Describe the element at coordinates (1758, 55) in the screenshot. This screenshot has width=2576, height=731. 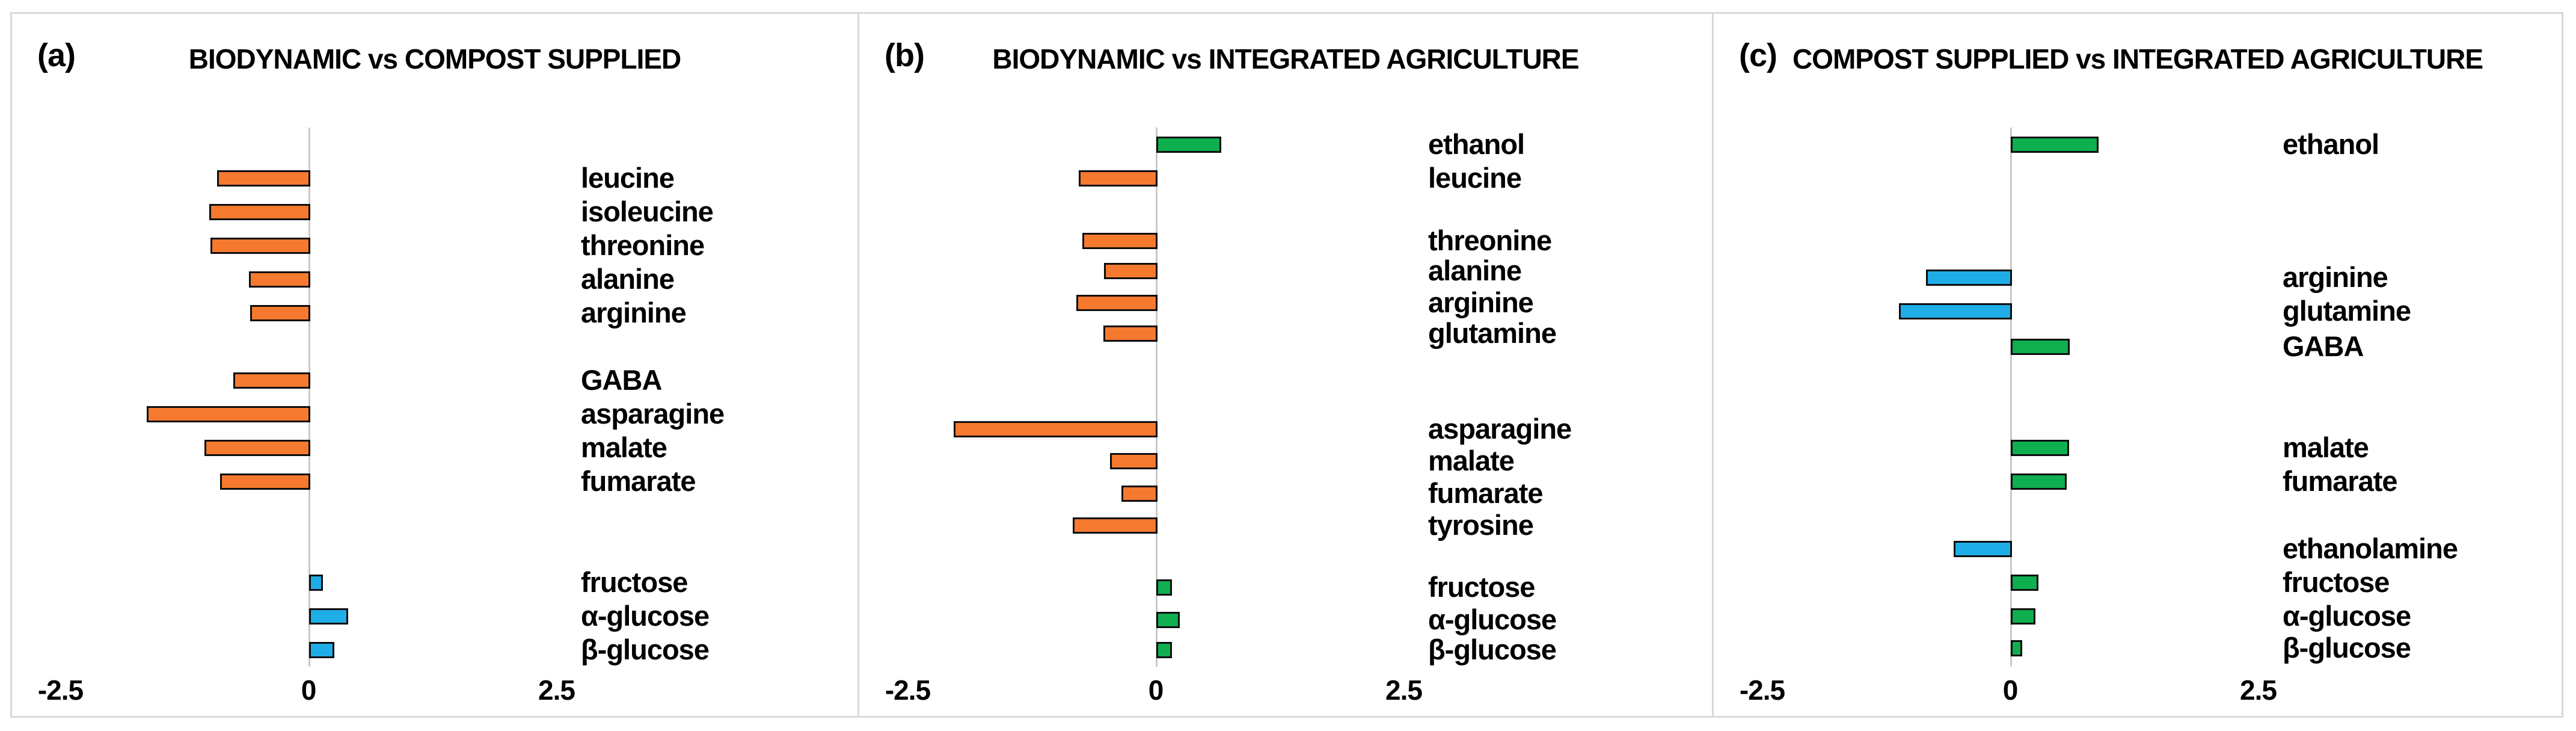
I see `panel-c-letter: (c)` at that location.